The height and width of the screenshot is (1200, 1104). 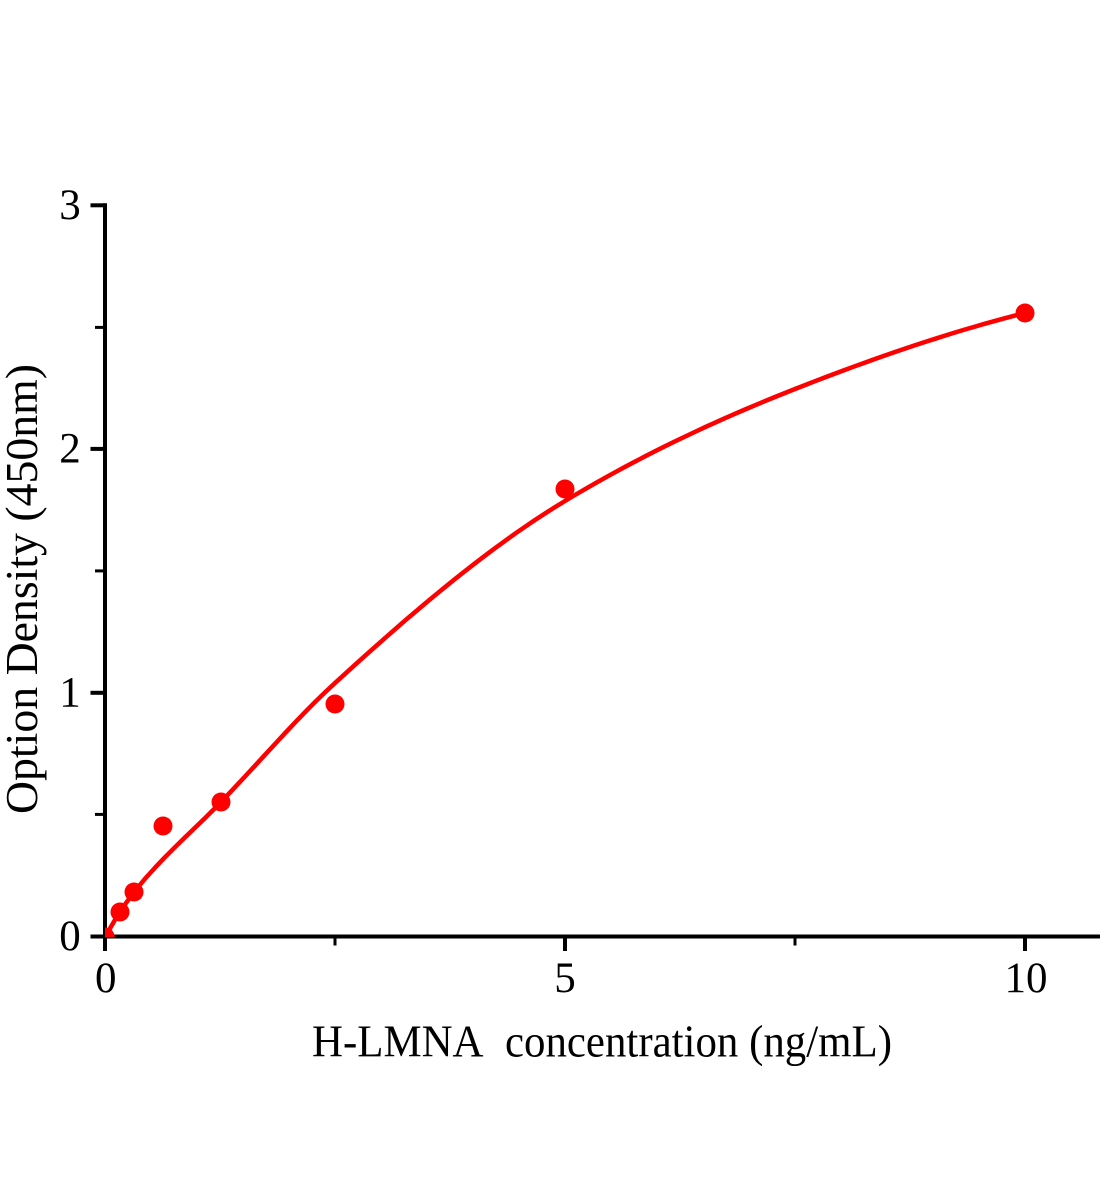 I want to click on svg-text: H-LMNA concentration (ng/mL), so click(x=602, y=1042).